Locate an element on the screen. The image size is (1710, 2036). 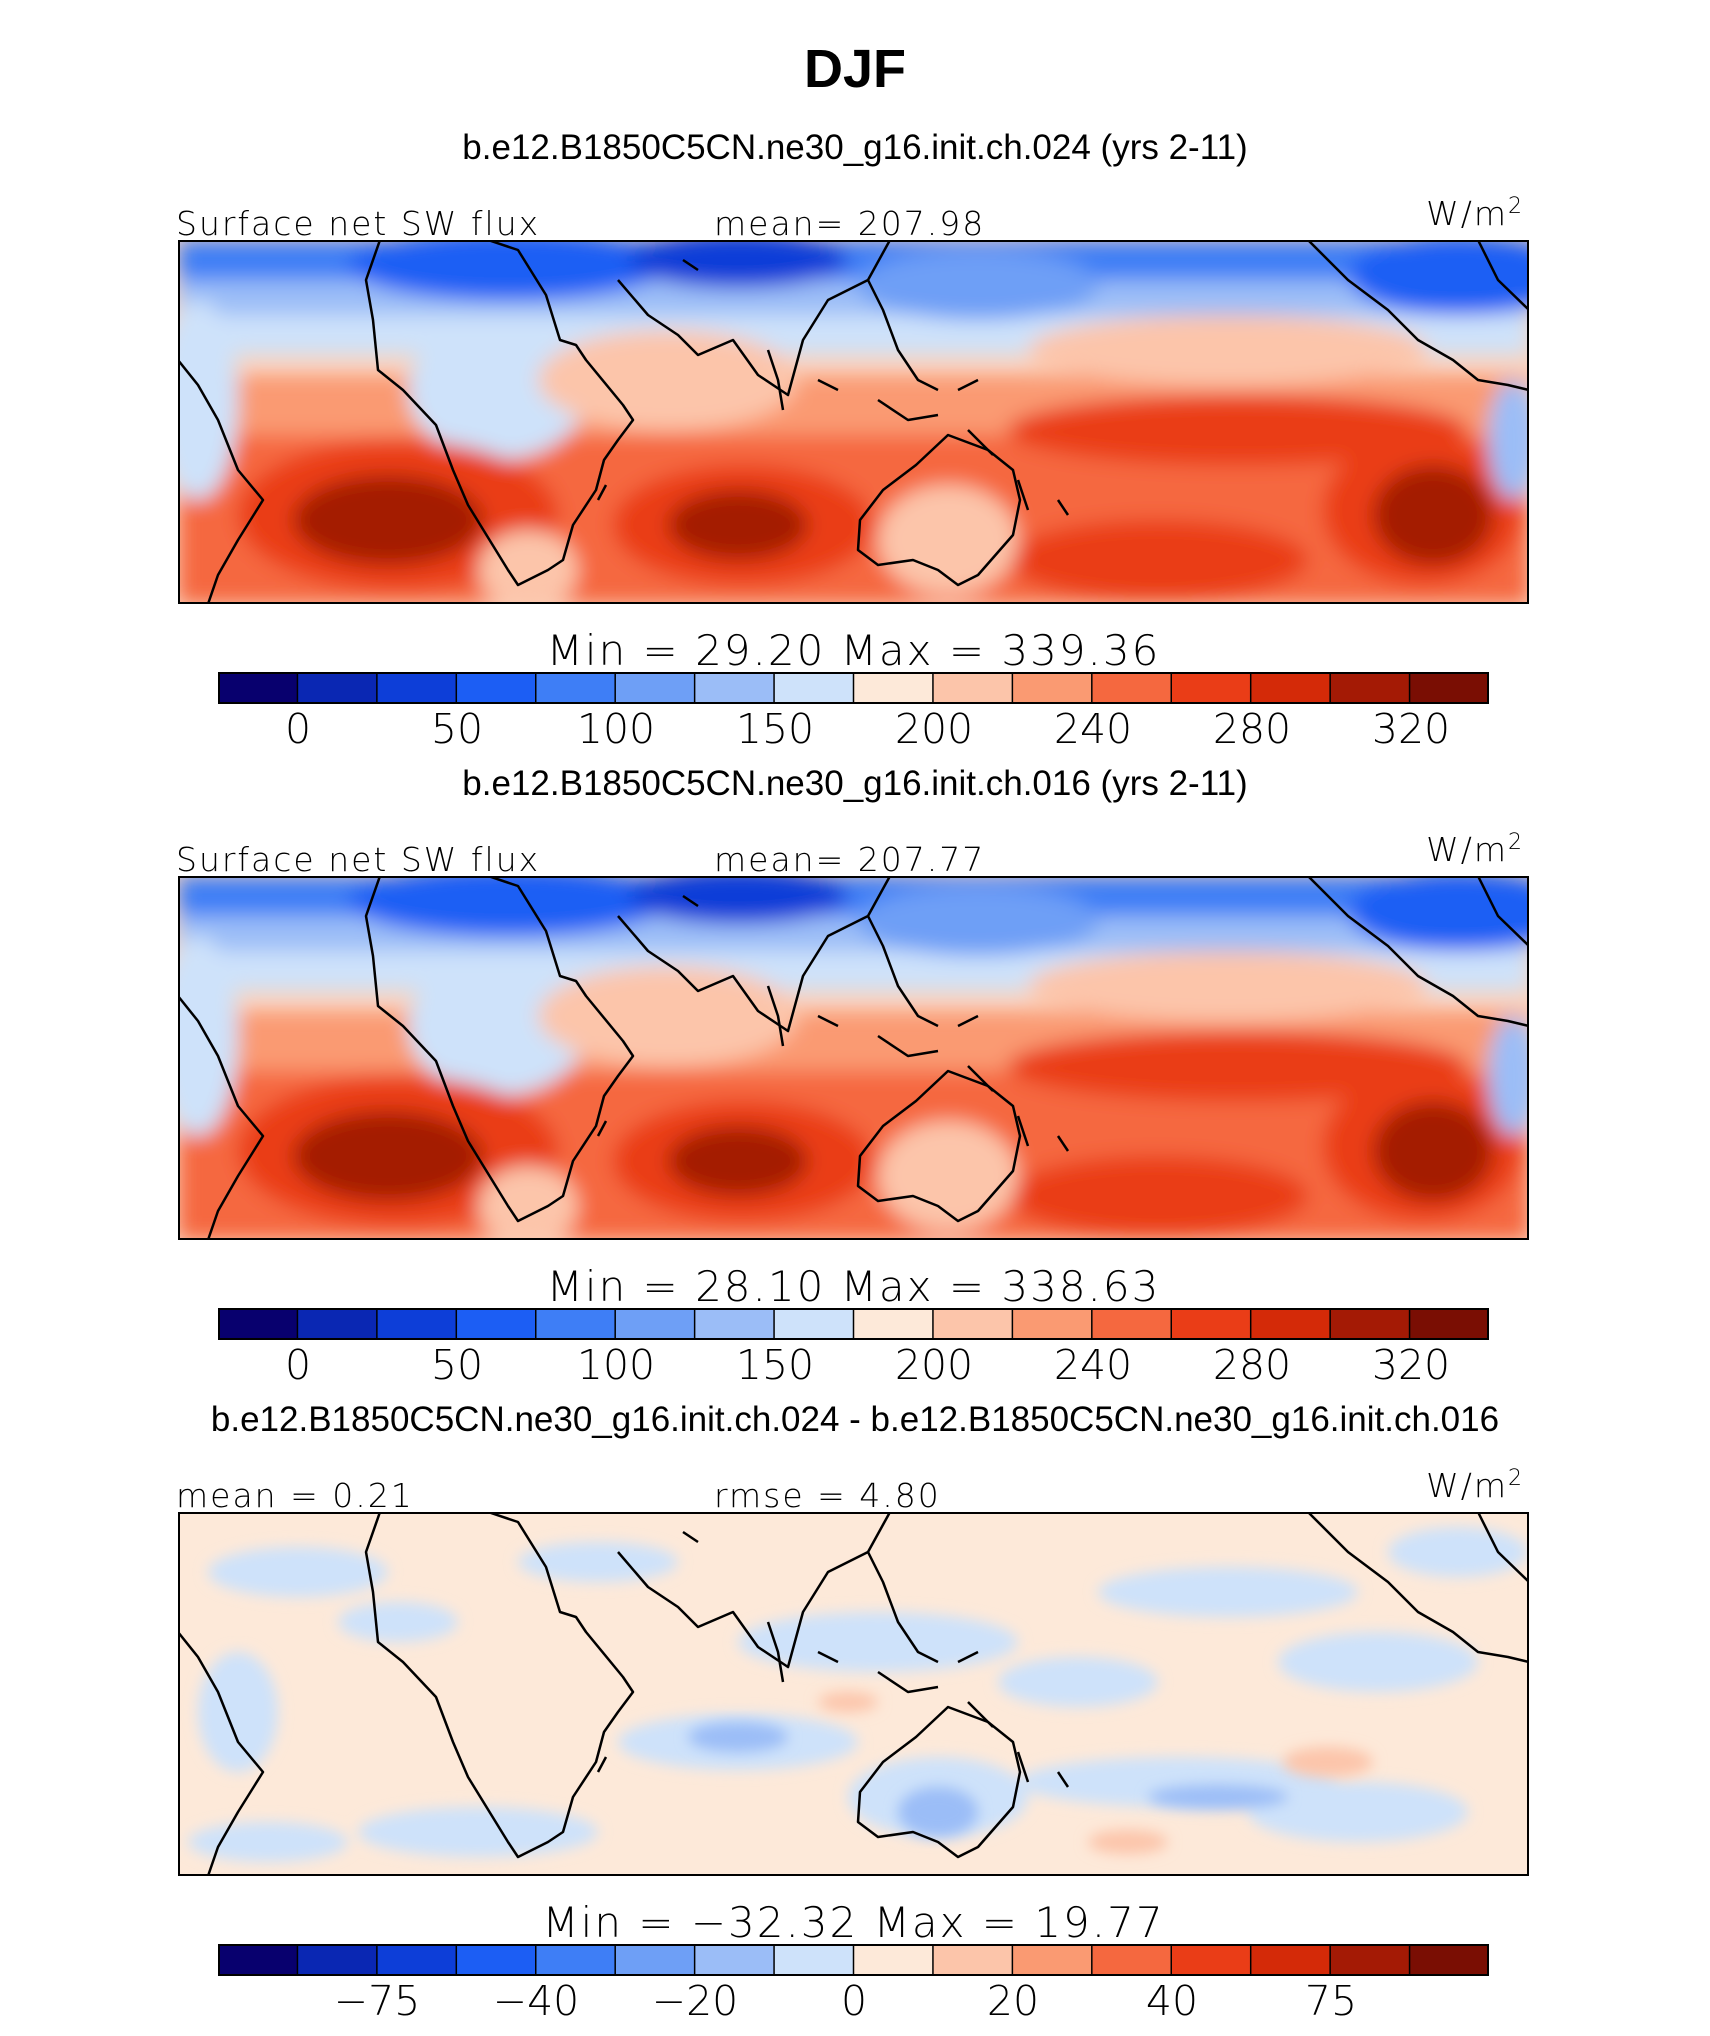
colorbar-3-border is located at coordinates (853, 1960).